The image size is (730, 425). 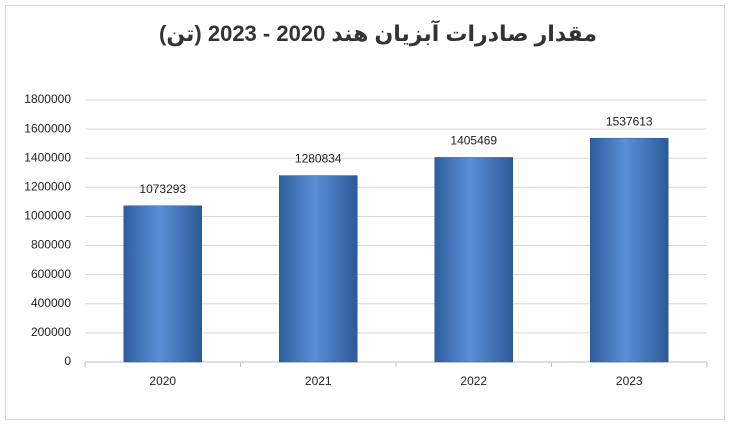 What do you see at coordinates (47, 99) in the screenshot?
I see `y-tick-label: 1800000` at bounding box center [47, 99].